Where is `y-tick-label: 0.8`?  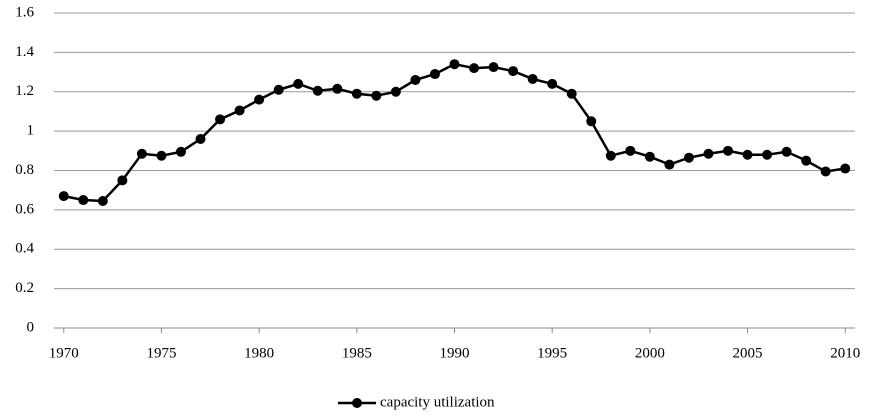 y-tick-label: 0.8 is located at coordinates (24, 170).